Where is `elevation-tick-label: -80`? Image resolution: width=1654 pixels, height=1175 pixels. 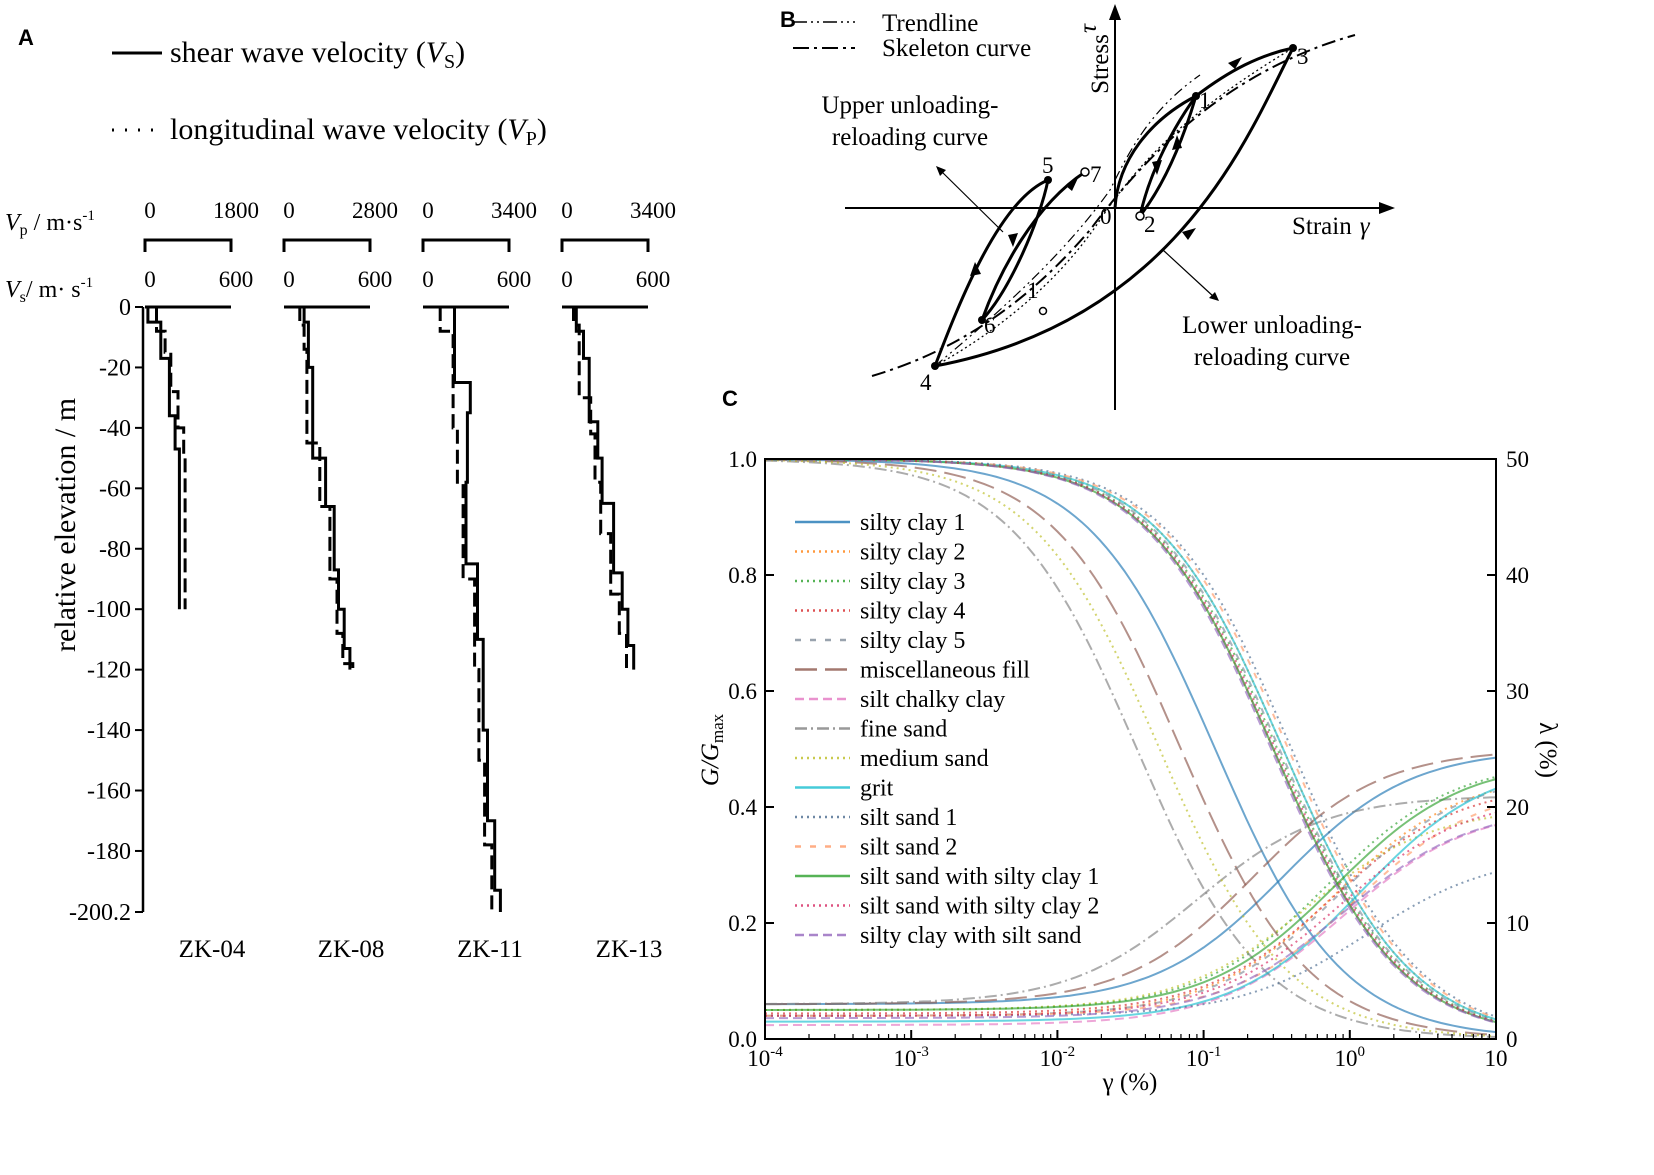 elevation-tick-label: -80 is located at coordinates (115, 550).